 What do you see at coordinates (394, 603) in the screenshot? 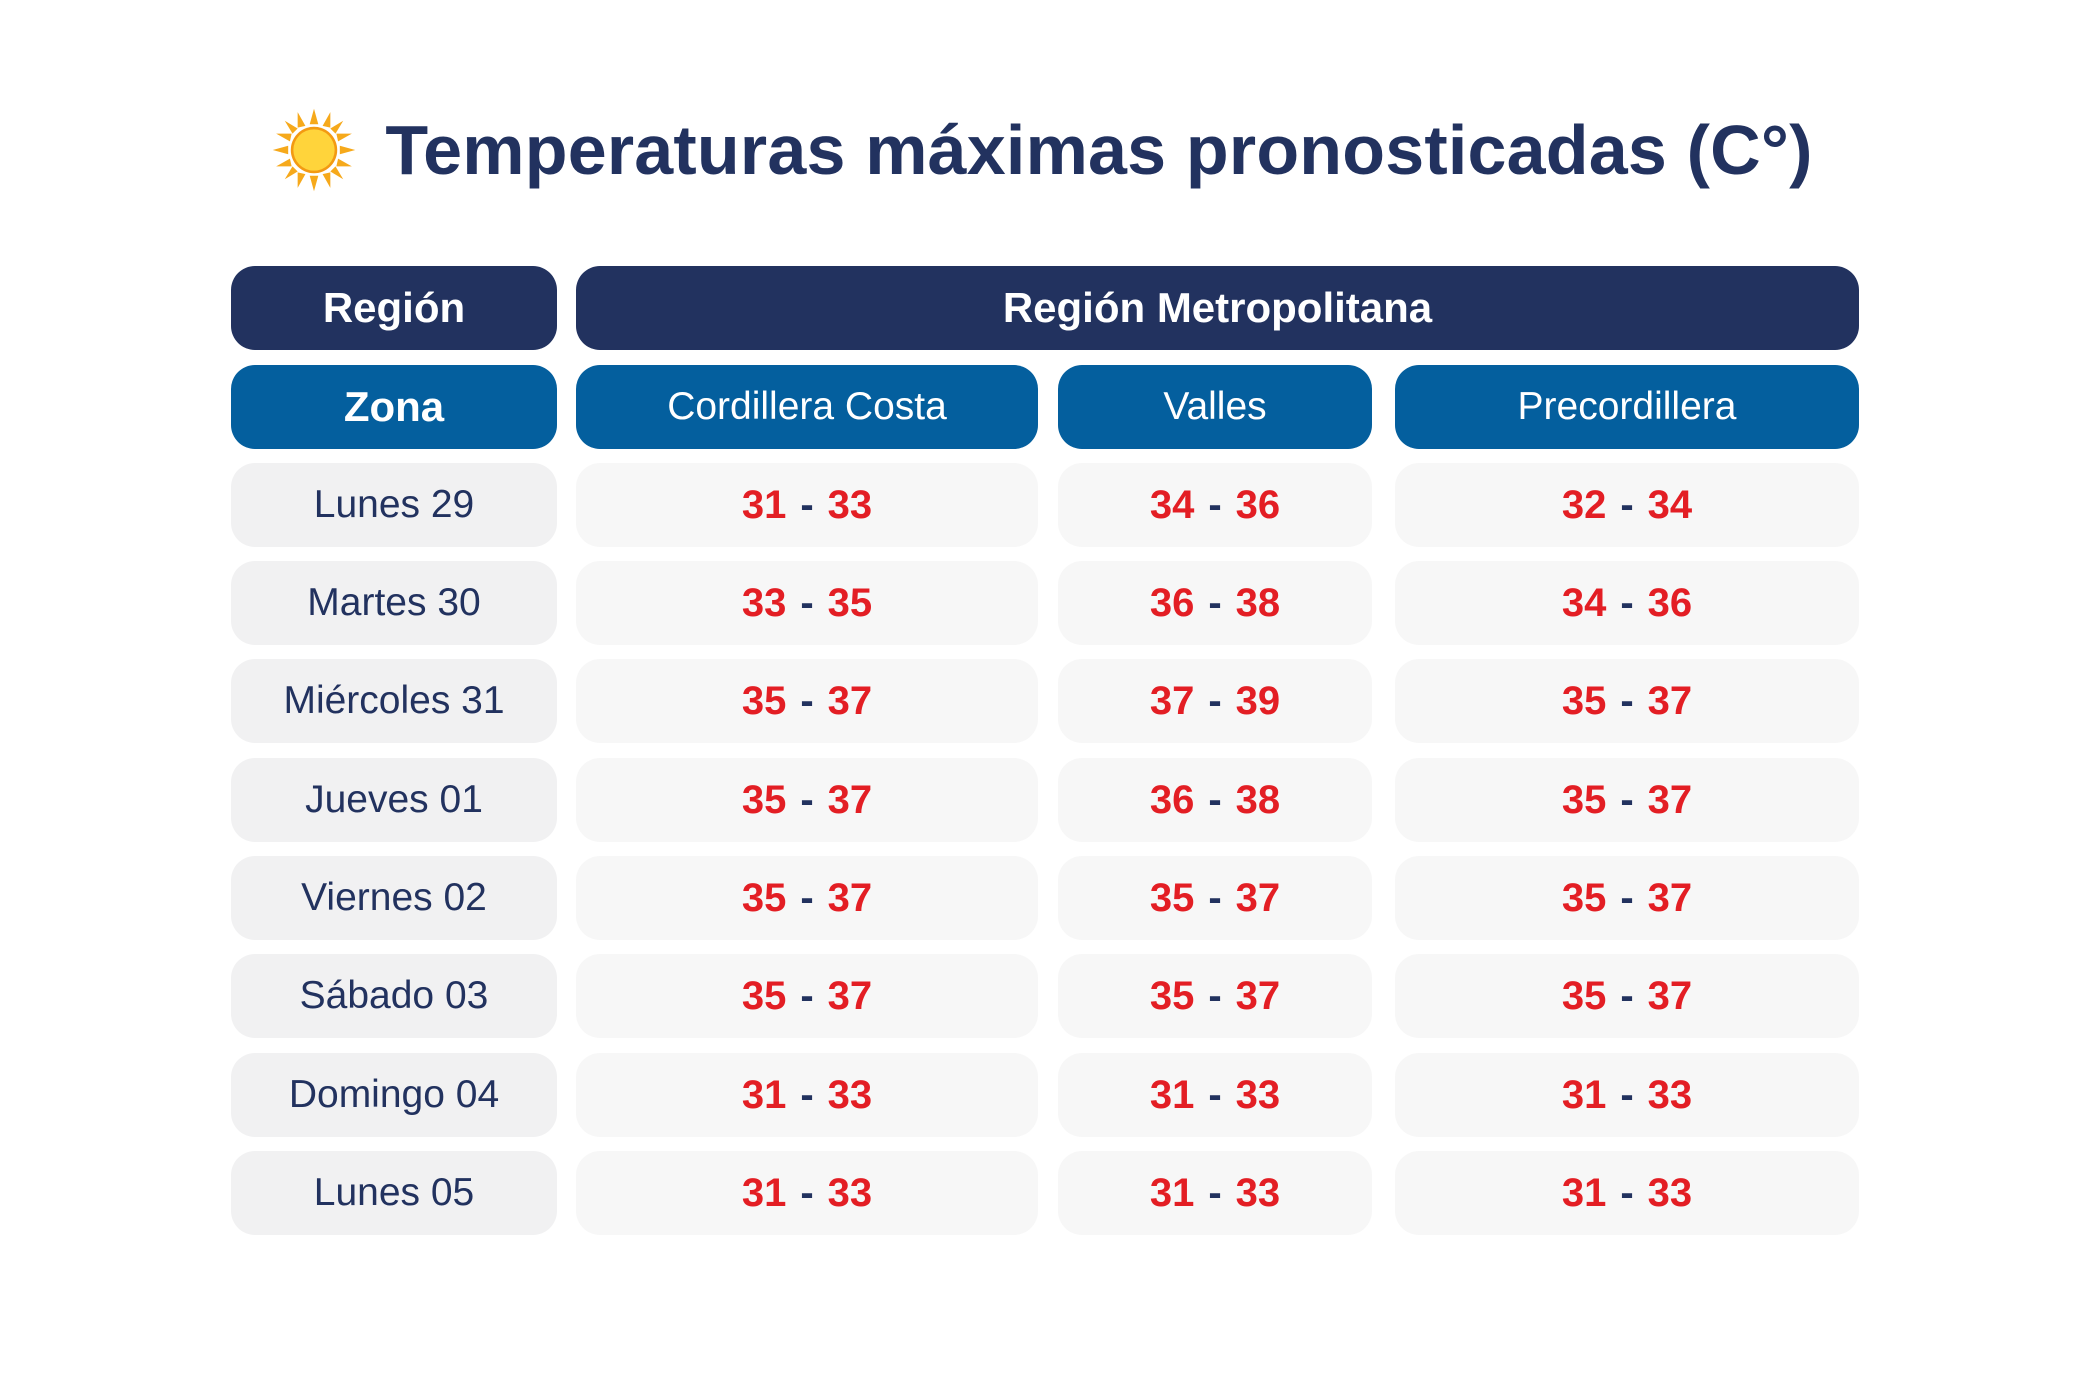
I see `day-cell: Martes 30` at bounding box center [394, 603].